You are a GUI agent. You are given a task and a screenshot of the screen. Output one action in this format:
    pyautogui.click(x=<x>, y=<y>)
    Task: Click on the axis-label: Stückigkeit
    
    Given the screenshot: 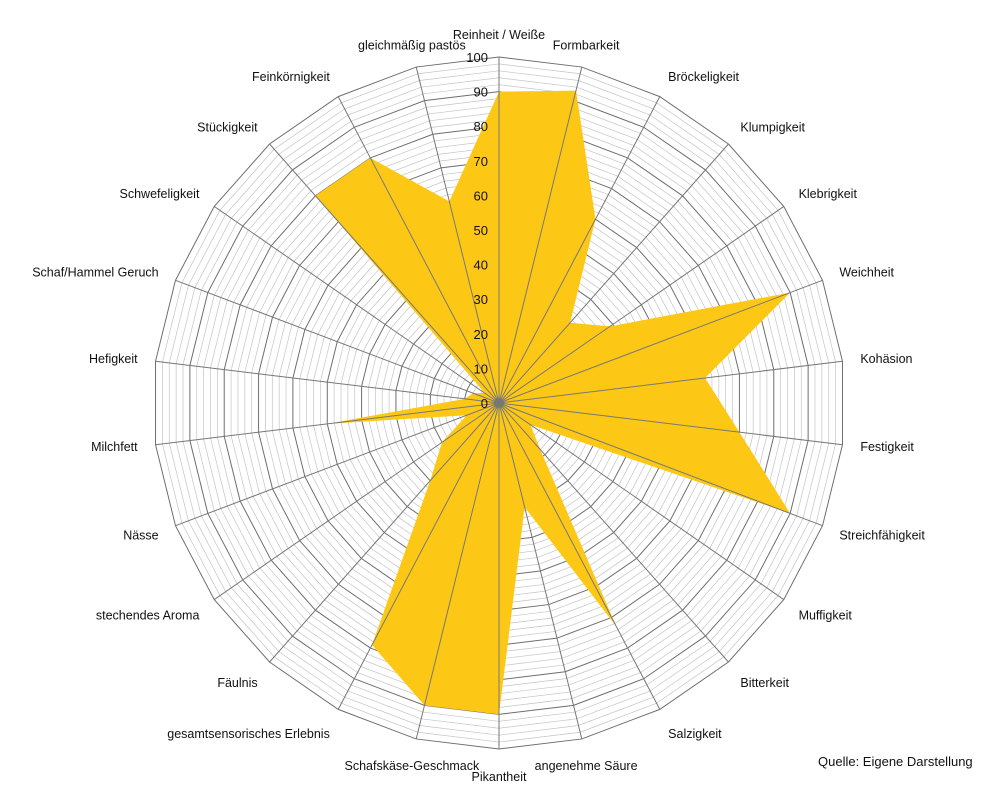 What is the action you would take?
    pyautogui.click(x=227, y=128)
    